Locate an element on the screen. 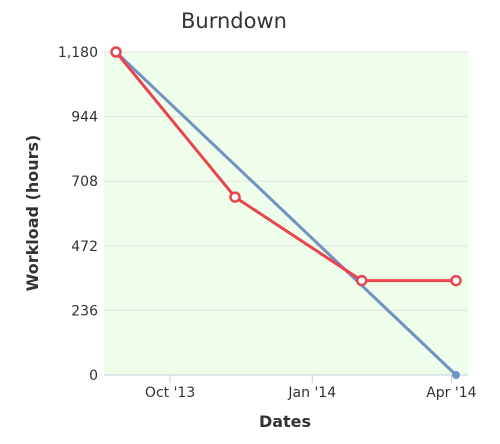 The image size is (500, 444). x-tick-label: Jan '14 is located at coordinates (311, 393).